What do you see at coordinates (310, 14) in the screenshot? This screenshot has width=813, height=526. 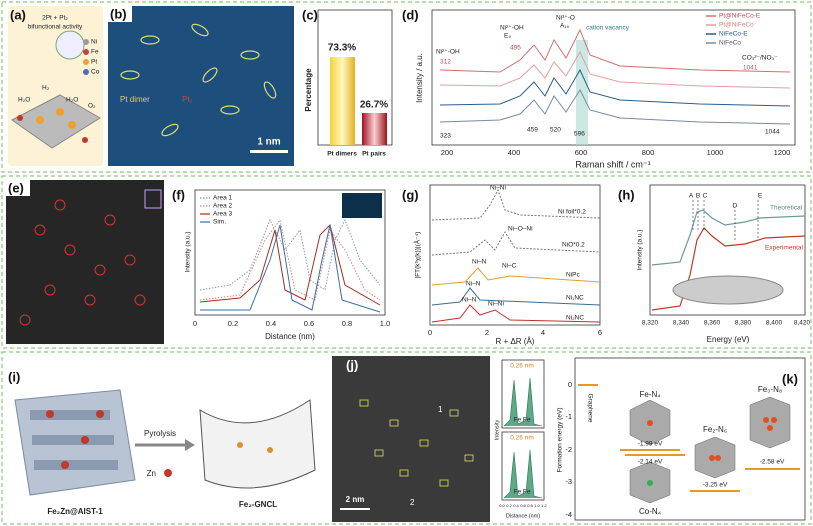 I see `panel-label: (c)` at bounding box center [310, 14].